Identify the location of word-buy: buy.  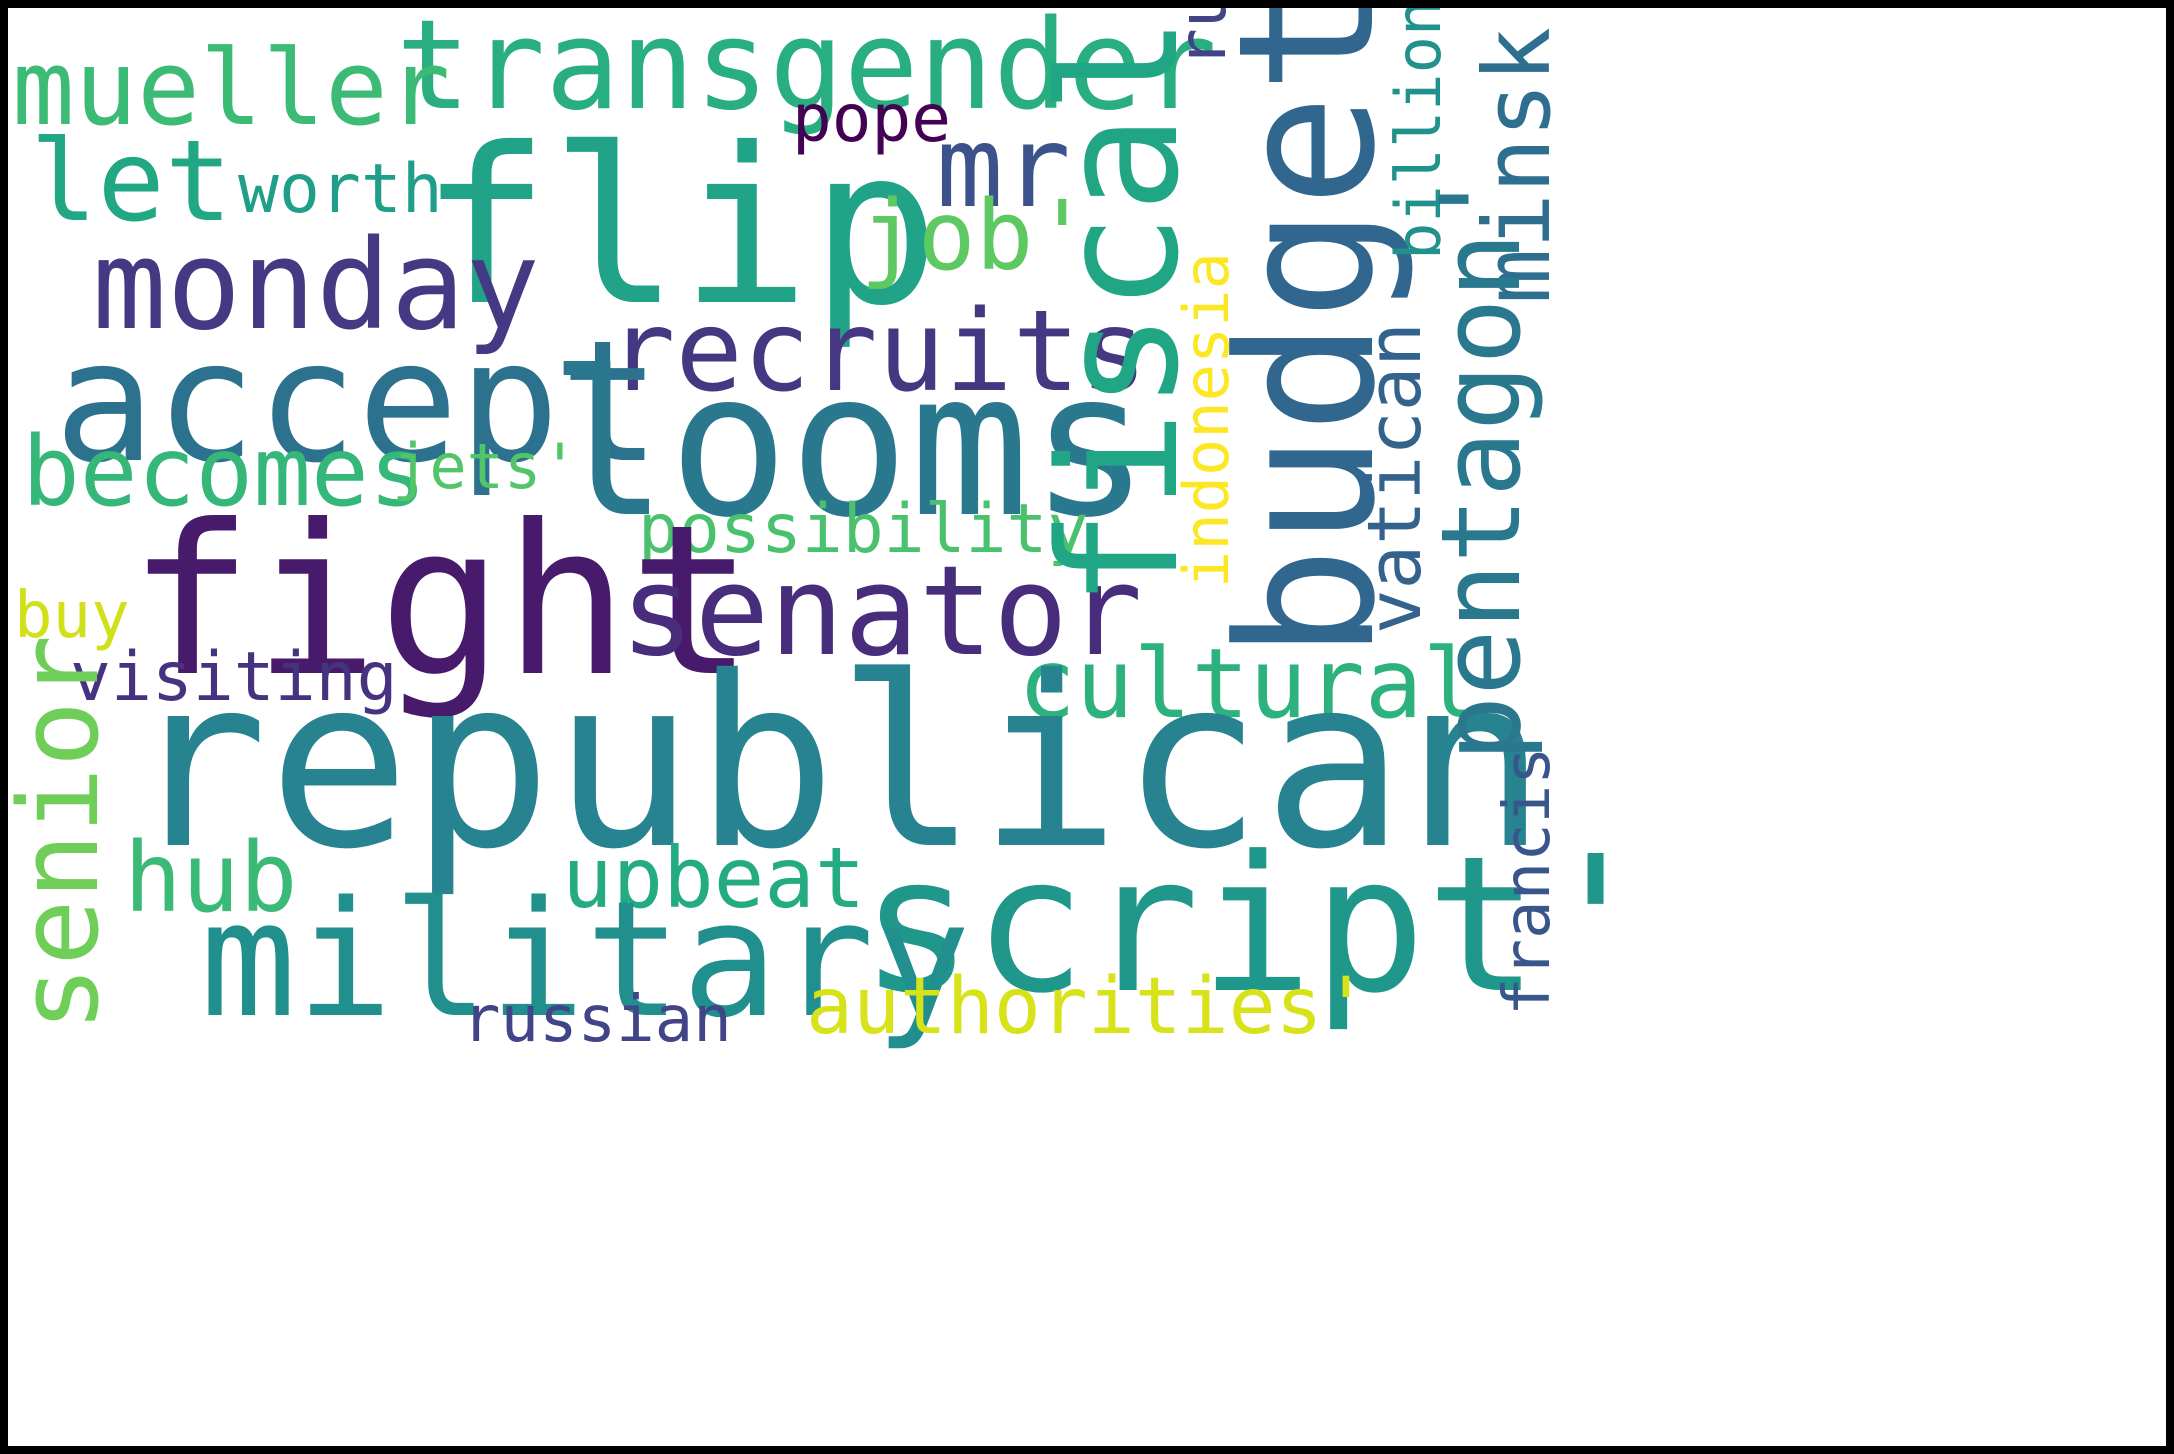
(72, 616).